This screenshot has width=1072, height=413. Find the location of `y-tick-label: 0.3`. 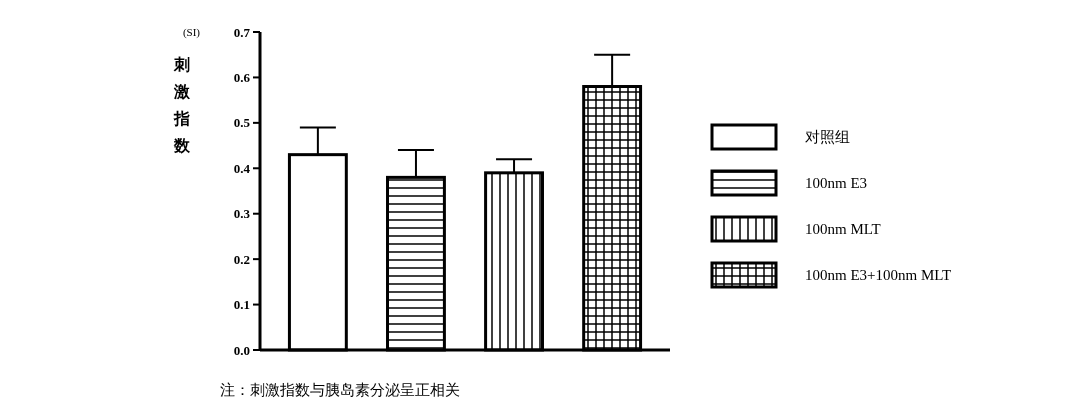

y-tick-label: 0.3 is located at coordinates (242, 214).